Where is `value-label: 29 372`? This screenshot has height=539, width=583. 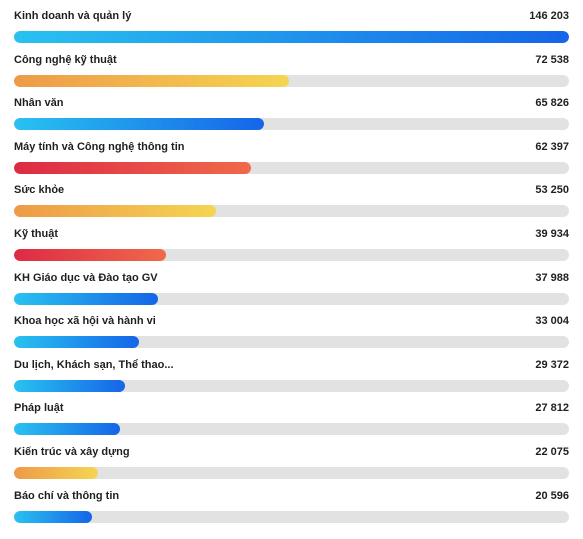
value-label: 29 372 is located at coordinates (552, 364).